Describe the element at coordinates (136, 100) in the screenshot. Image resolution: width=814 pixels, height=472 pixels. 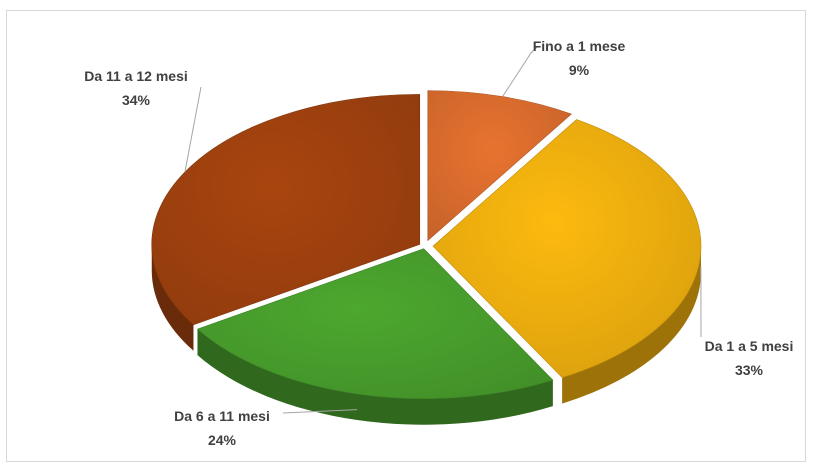
I see `slice-value-da-11-a-12-mesi: 34%` at that location.